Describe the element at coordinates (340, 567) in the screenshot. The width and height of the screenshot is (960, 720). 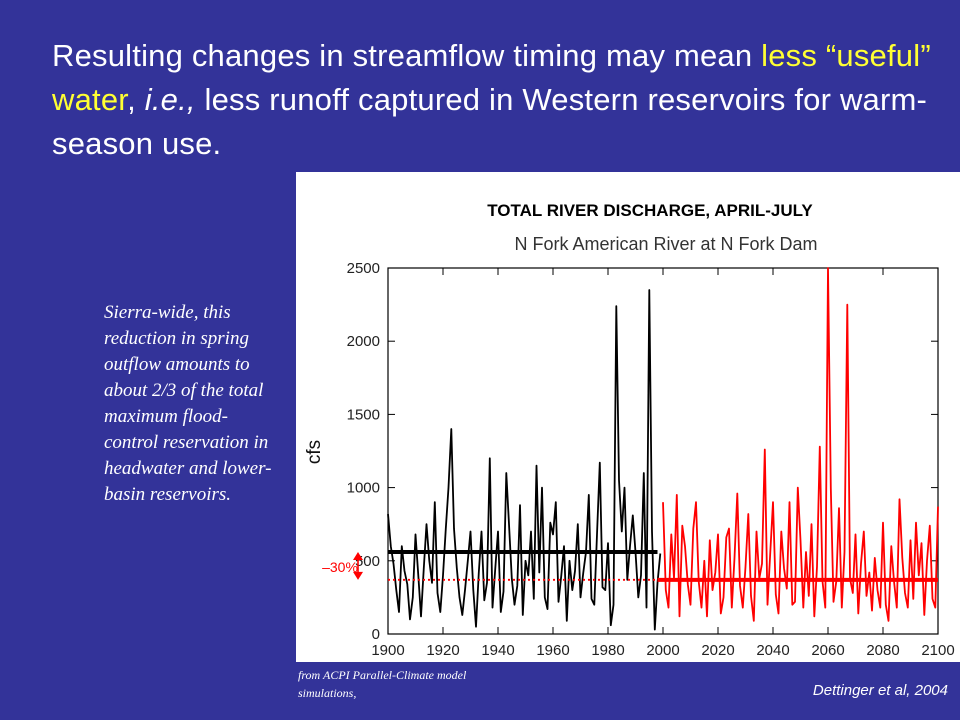
I see `change-annotation: –30%` at that location.